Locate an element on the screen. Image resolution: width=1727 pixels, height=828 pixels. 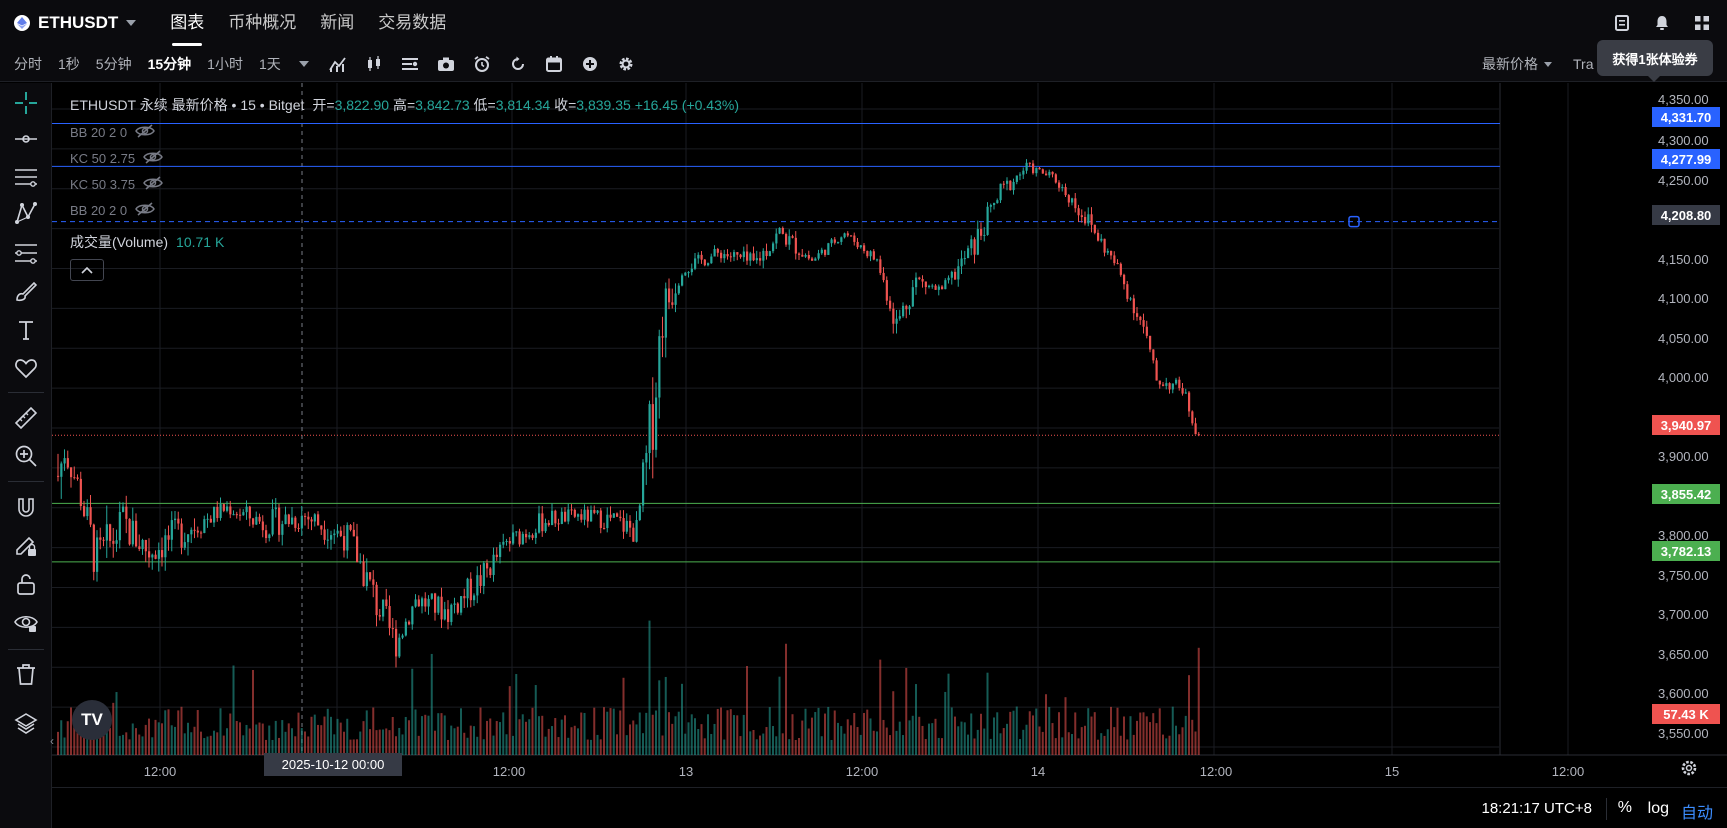
tradingview-logo-icon: TV is located at coordinates (92, 720).